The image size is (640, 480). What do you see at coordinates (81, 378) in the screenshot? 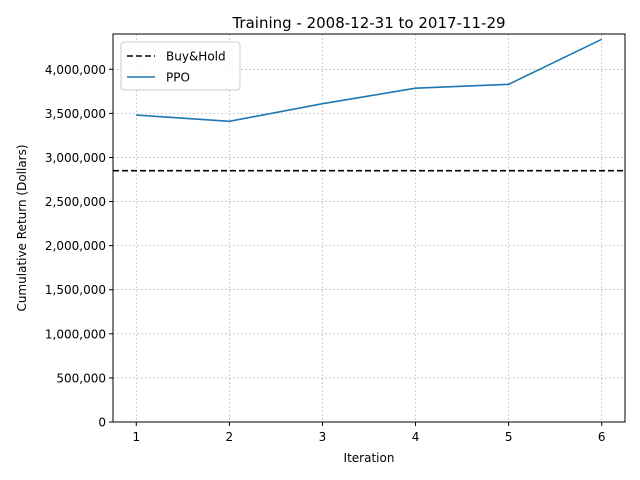
I see `y-tick-label: 500,000` at bounding box center [81, 378].